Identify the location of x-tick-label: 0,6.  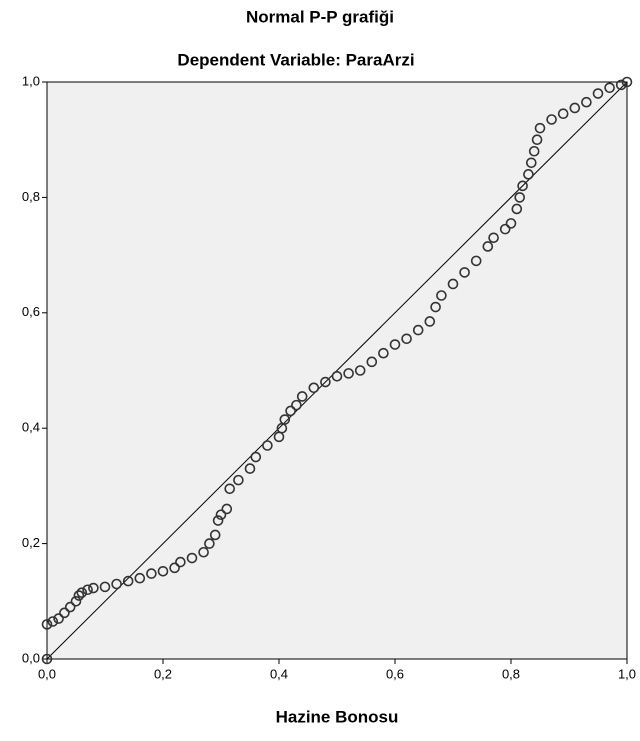
(395, 673).